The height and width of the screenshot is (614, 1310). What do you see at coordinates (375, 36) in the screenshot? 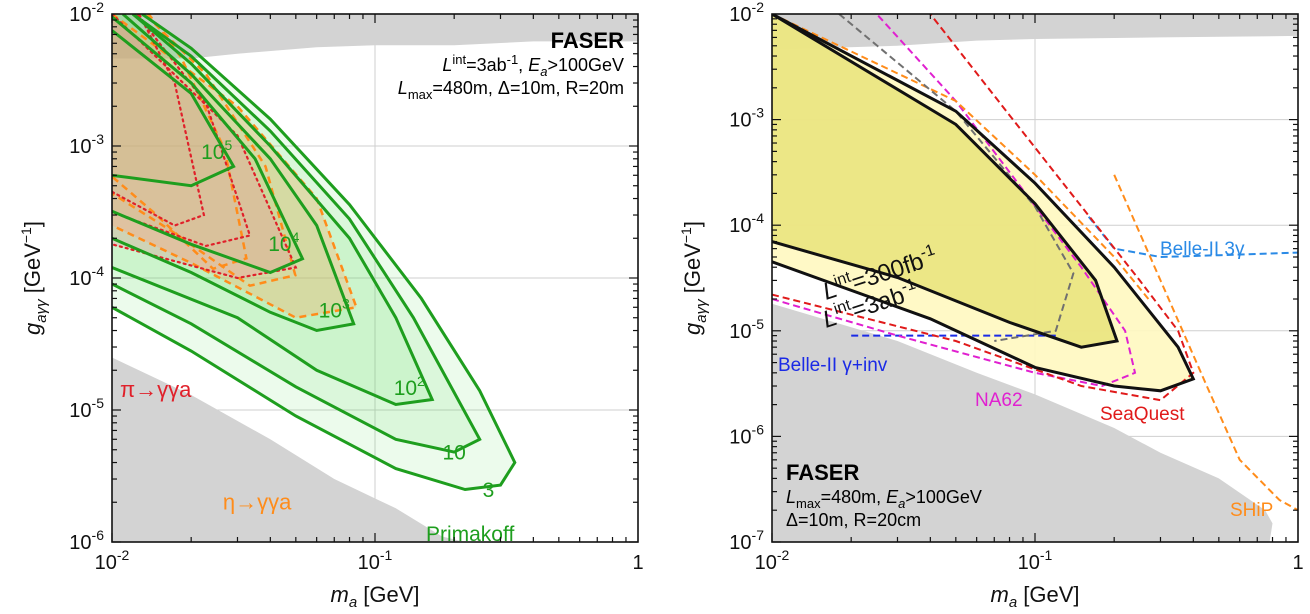
I see `left-excluded-region-top` at bounding box center [375, 36].